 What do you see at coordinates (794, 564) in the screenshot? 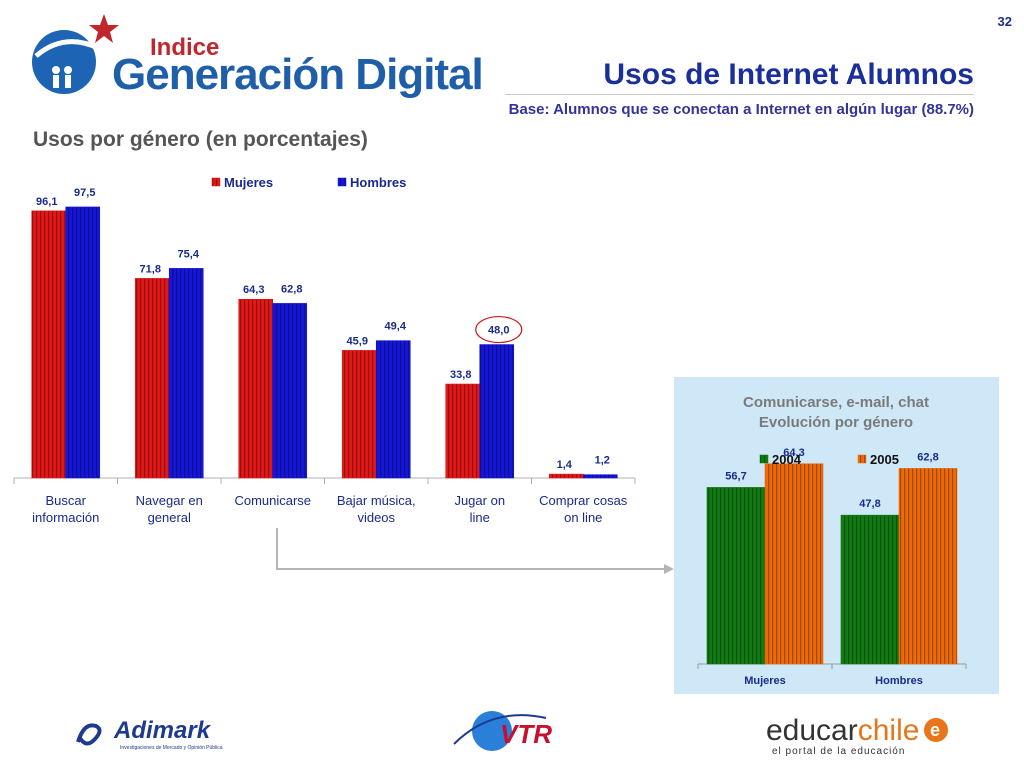
I see `inset-bar-2005-mujeres` at bounding box center [794, 564].